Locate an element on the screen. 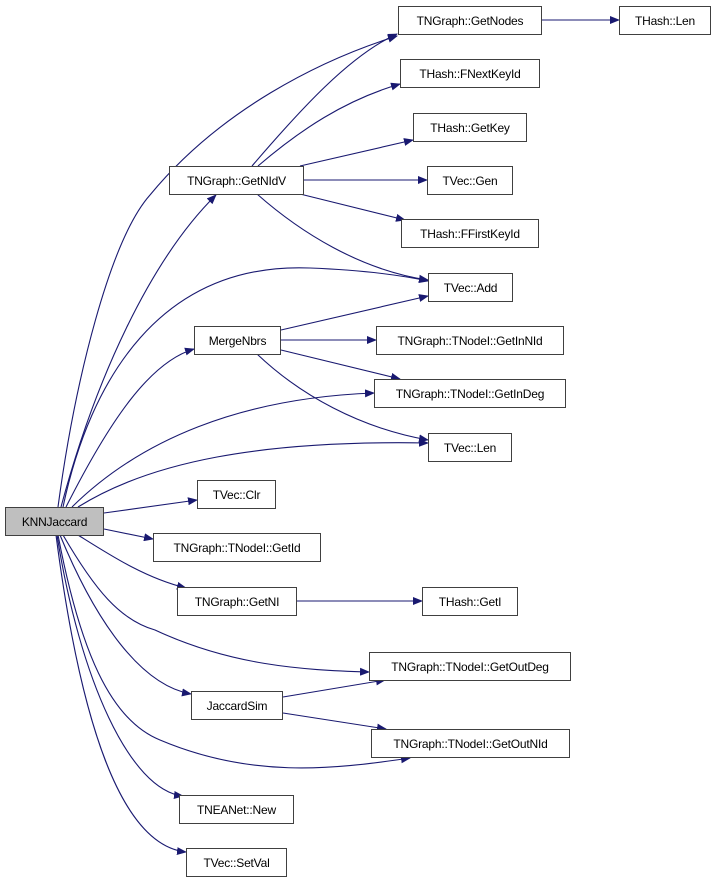  edge-knnjaccard-new is located at coordinates (120, 666).